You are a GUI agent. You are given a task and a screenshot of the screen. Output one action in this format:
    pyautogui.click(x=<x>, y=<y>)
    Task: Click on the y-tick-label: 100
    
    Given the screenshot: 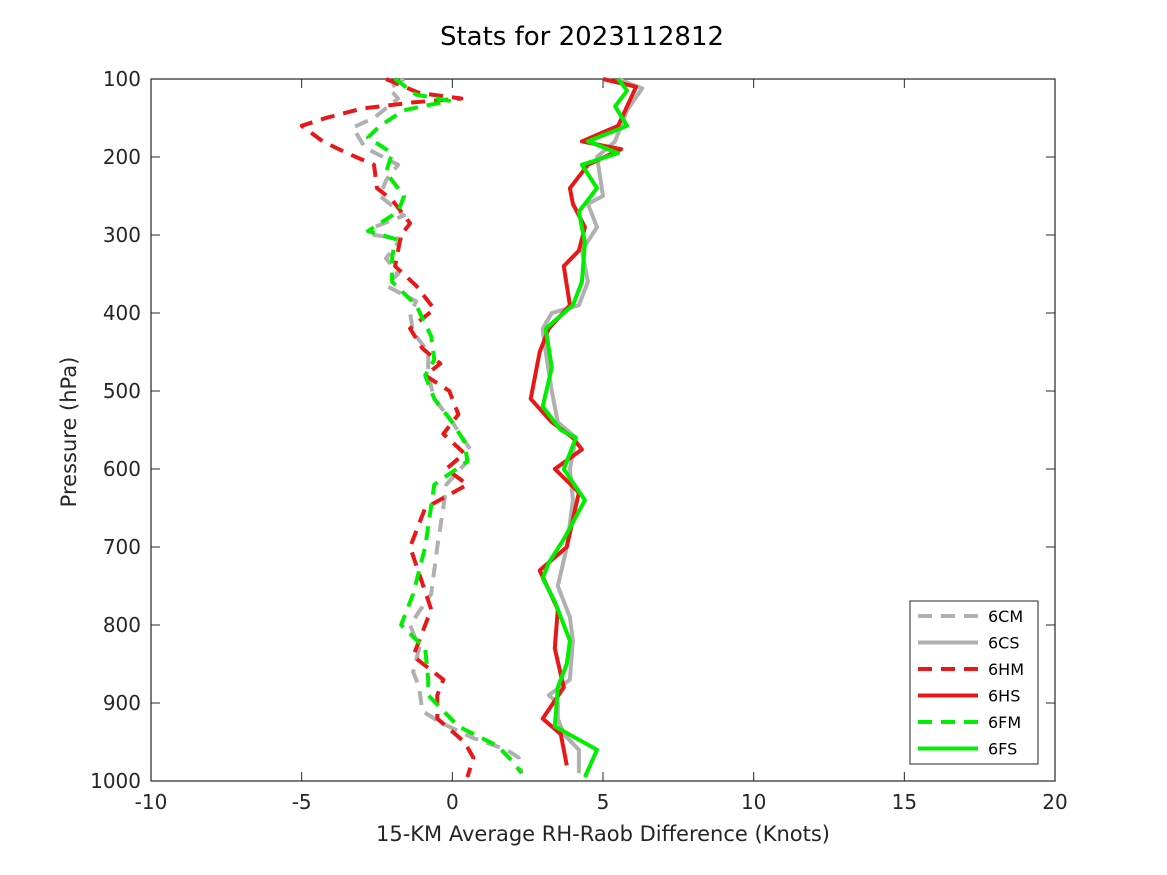 What is the action you would take?
    pyautogui.click(x=122, y=79)
    